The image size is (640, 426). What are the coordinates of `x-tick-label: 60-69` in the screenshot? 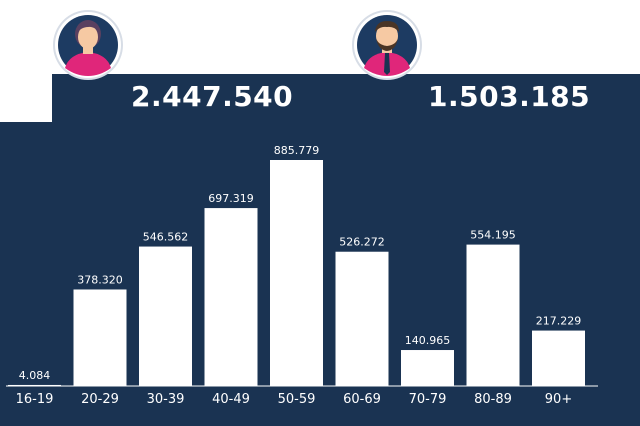 It's located at (362, 399).